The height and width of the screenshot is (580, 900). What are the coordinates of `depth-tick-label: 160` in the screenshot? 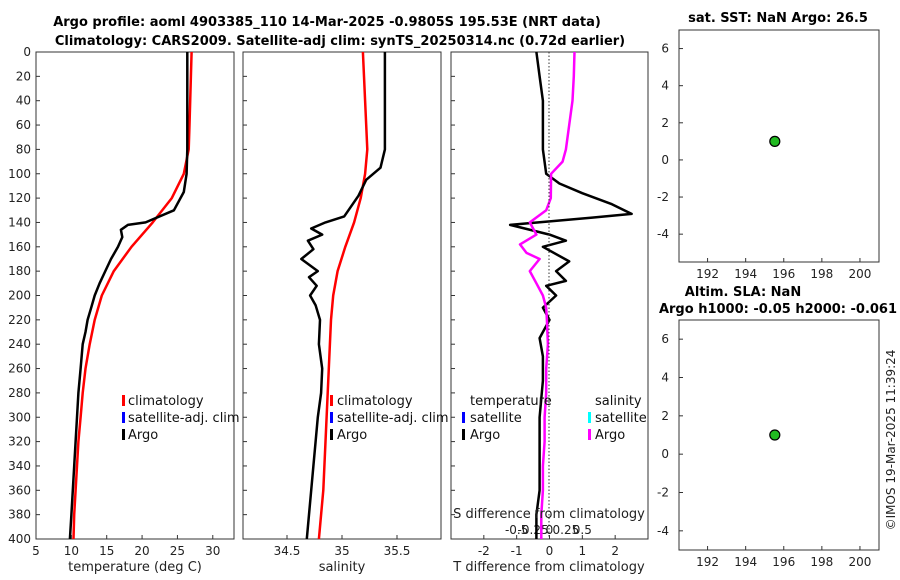 It's located at (19, 247).